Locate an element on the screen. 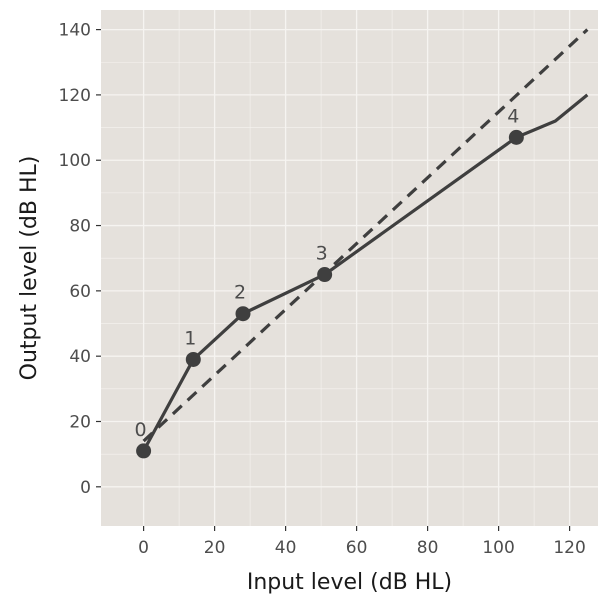 Image resolution: width=598 pixels, height=599 pixels. y-tick-label: 40 is located at coordinates (80, 357).